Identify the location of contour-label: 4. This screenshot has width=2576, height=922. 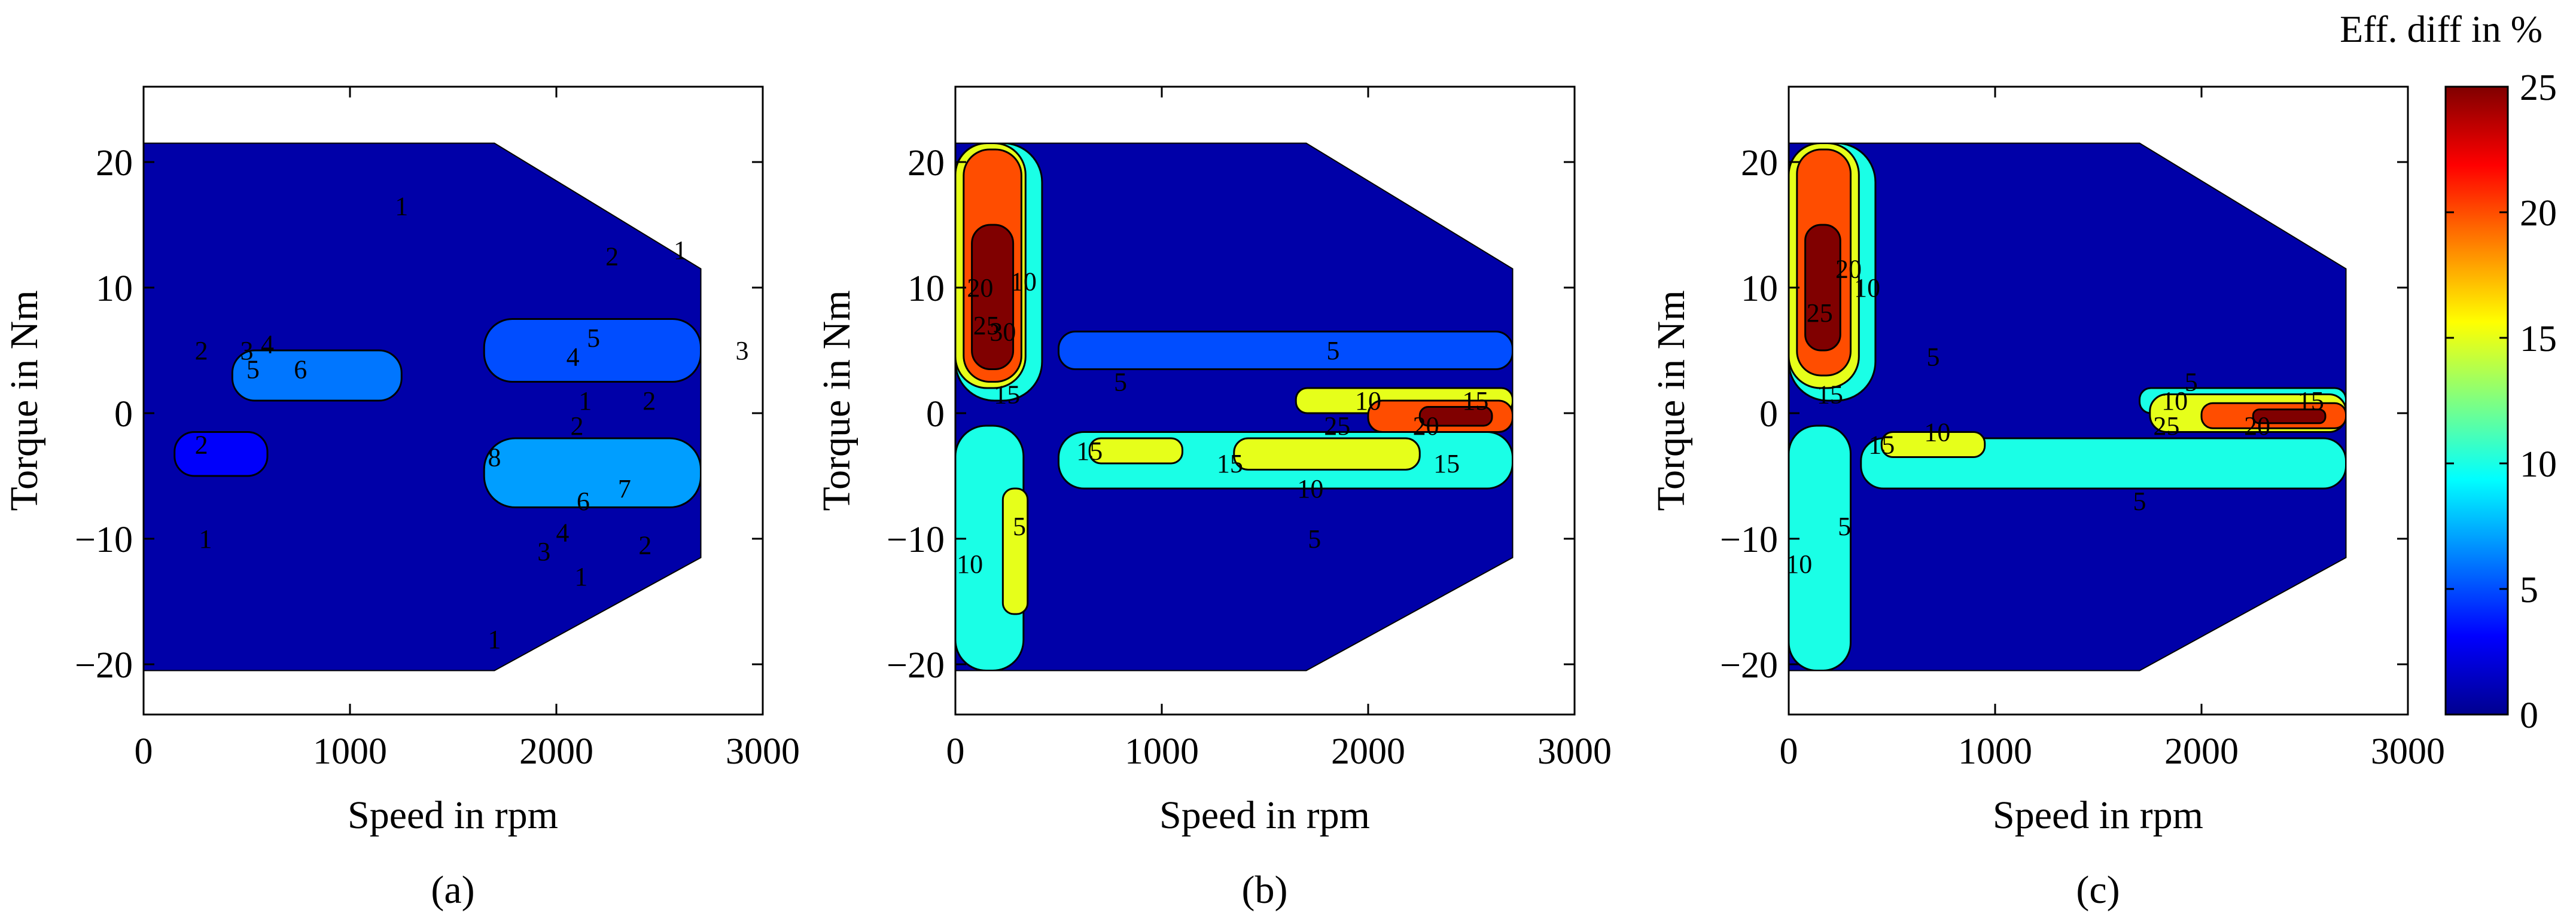
(267, 344).